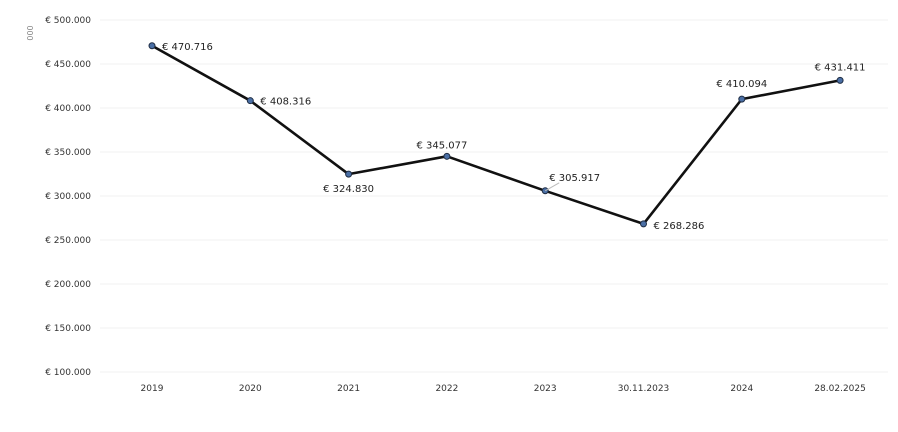 Image resolution: width=898 pixels, height=432 pixels. Describe the element at coordinates (285, 102) in the screenshot. I see `data-label: € 408.316` at that location.